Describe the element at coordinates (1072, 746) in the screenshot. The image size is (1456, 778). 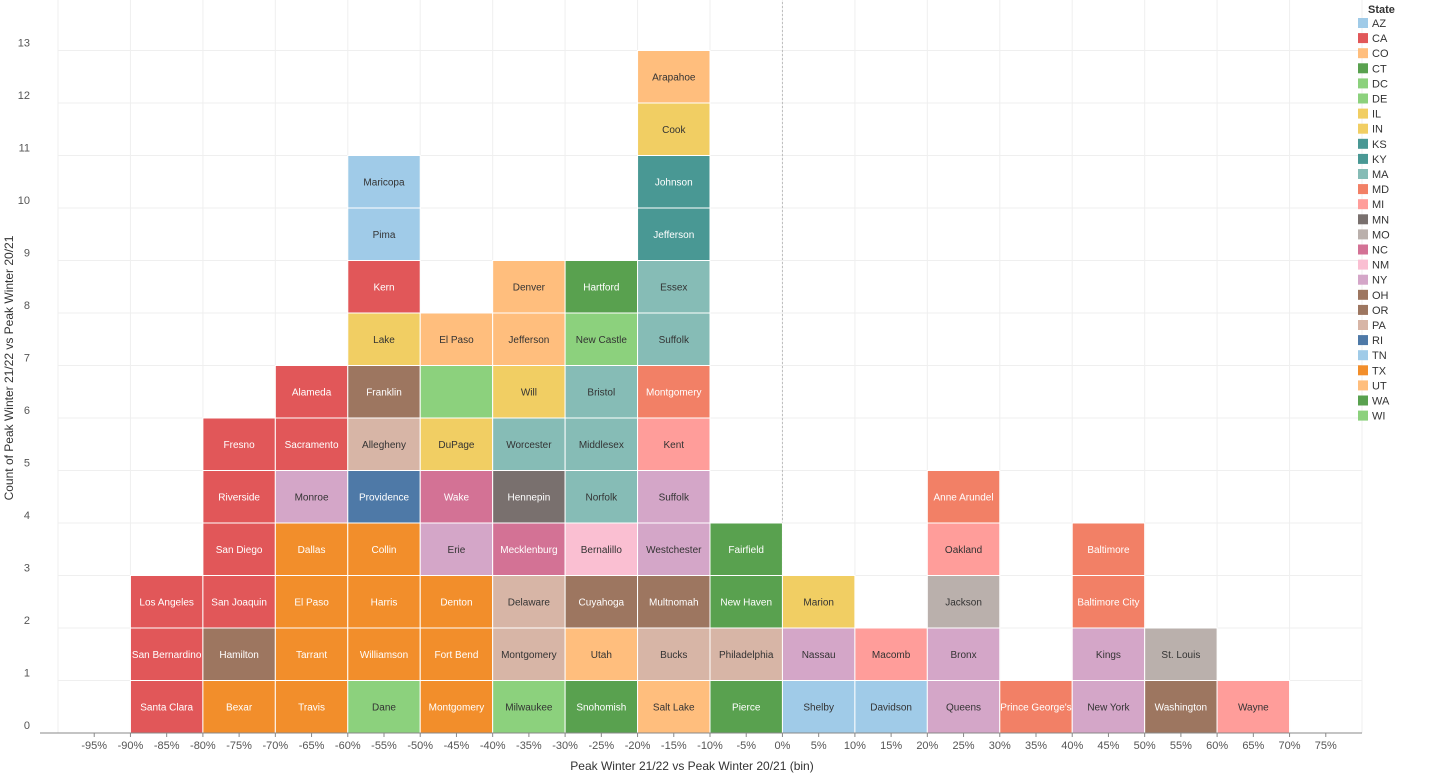
I see `x-tick-label: 40%` at that location.